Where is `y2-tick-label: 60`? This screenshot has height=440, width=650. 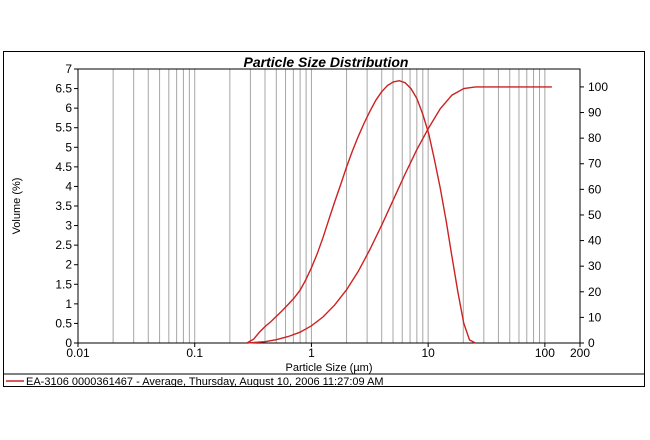 y2-tick-label: 60 is located at coordinates (595, 189).